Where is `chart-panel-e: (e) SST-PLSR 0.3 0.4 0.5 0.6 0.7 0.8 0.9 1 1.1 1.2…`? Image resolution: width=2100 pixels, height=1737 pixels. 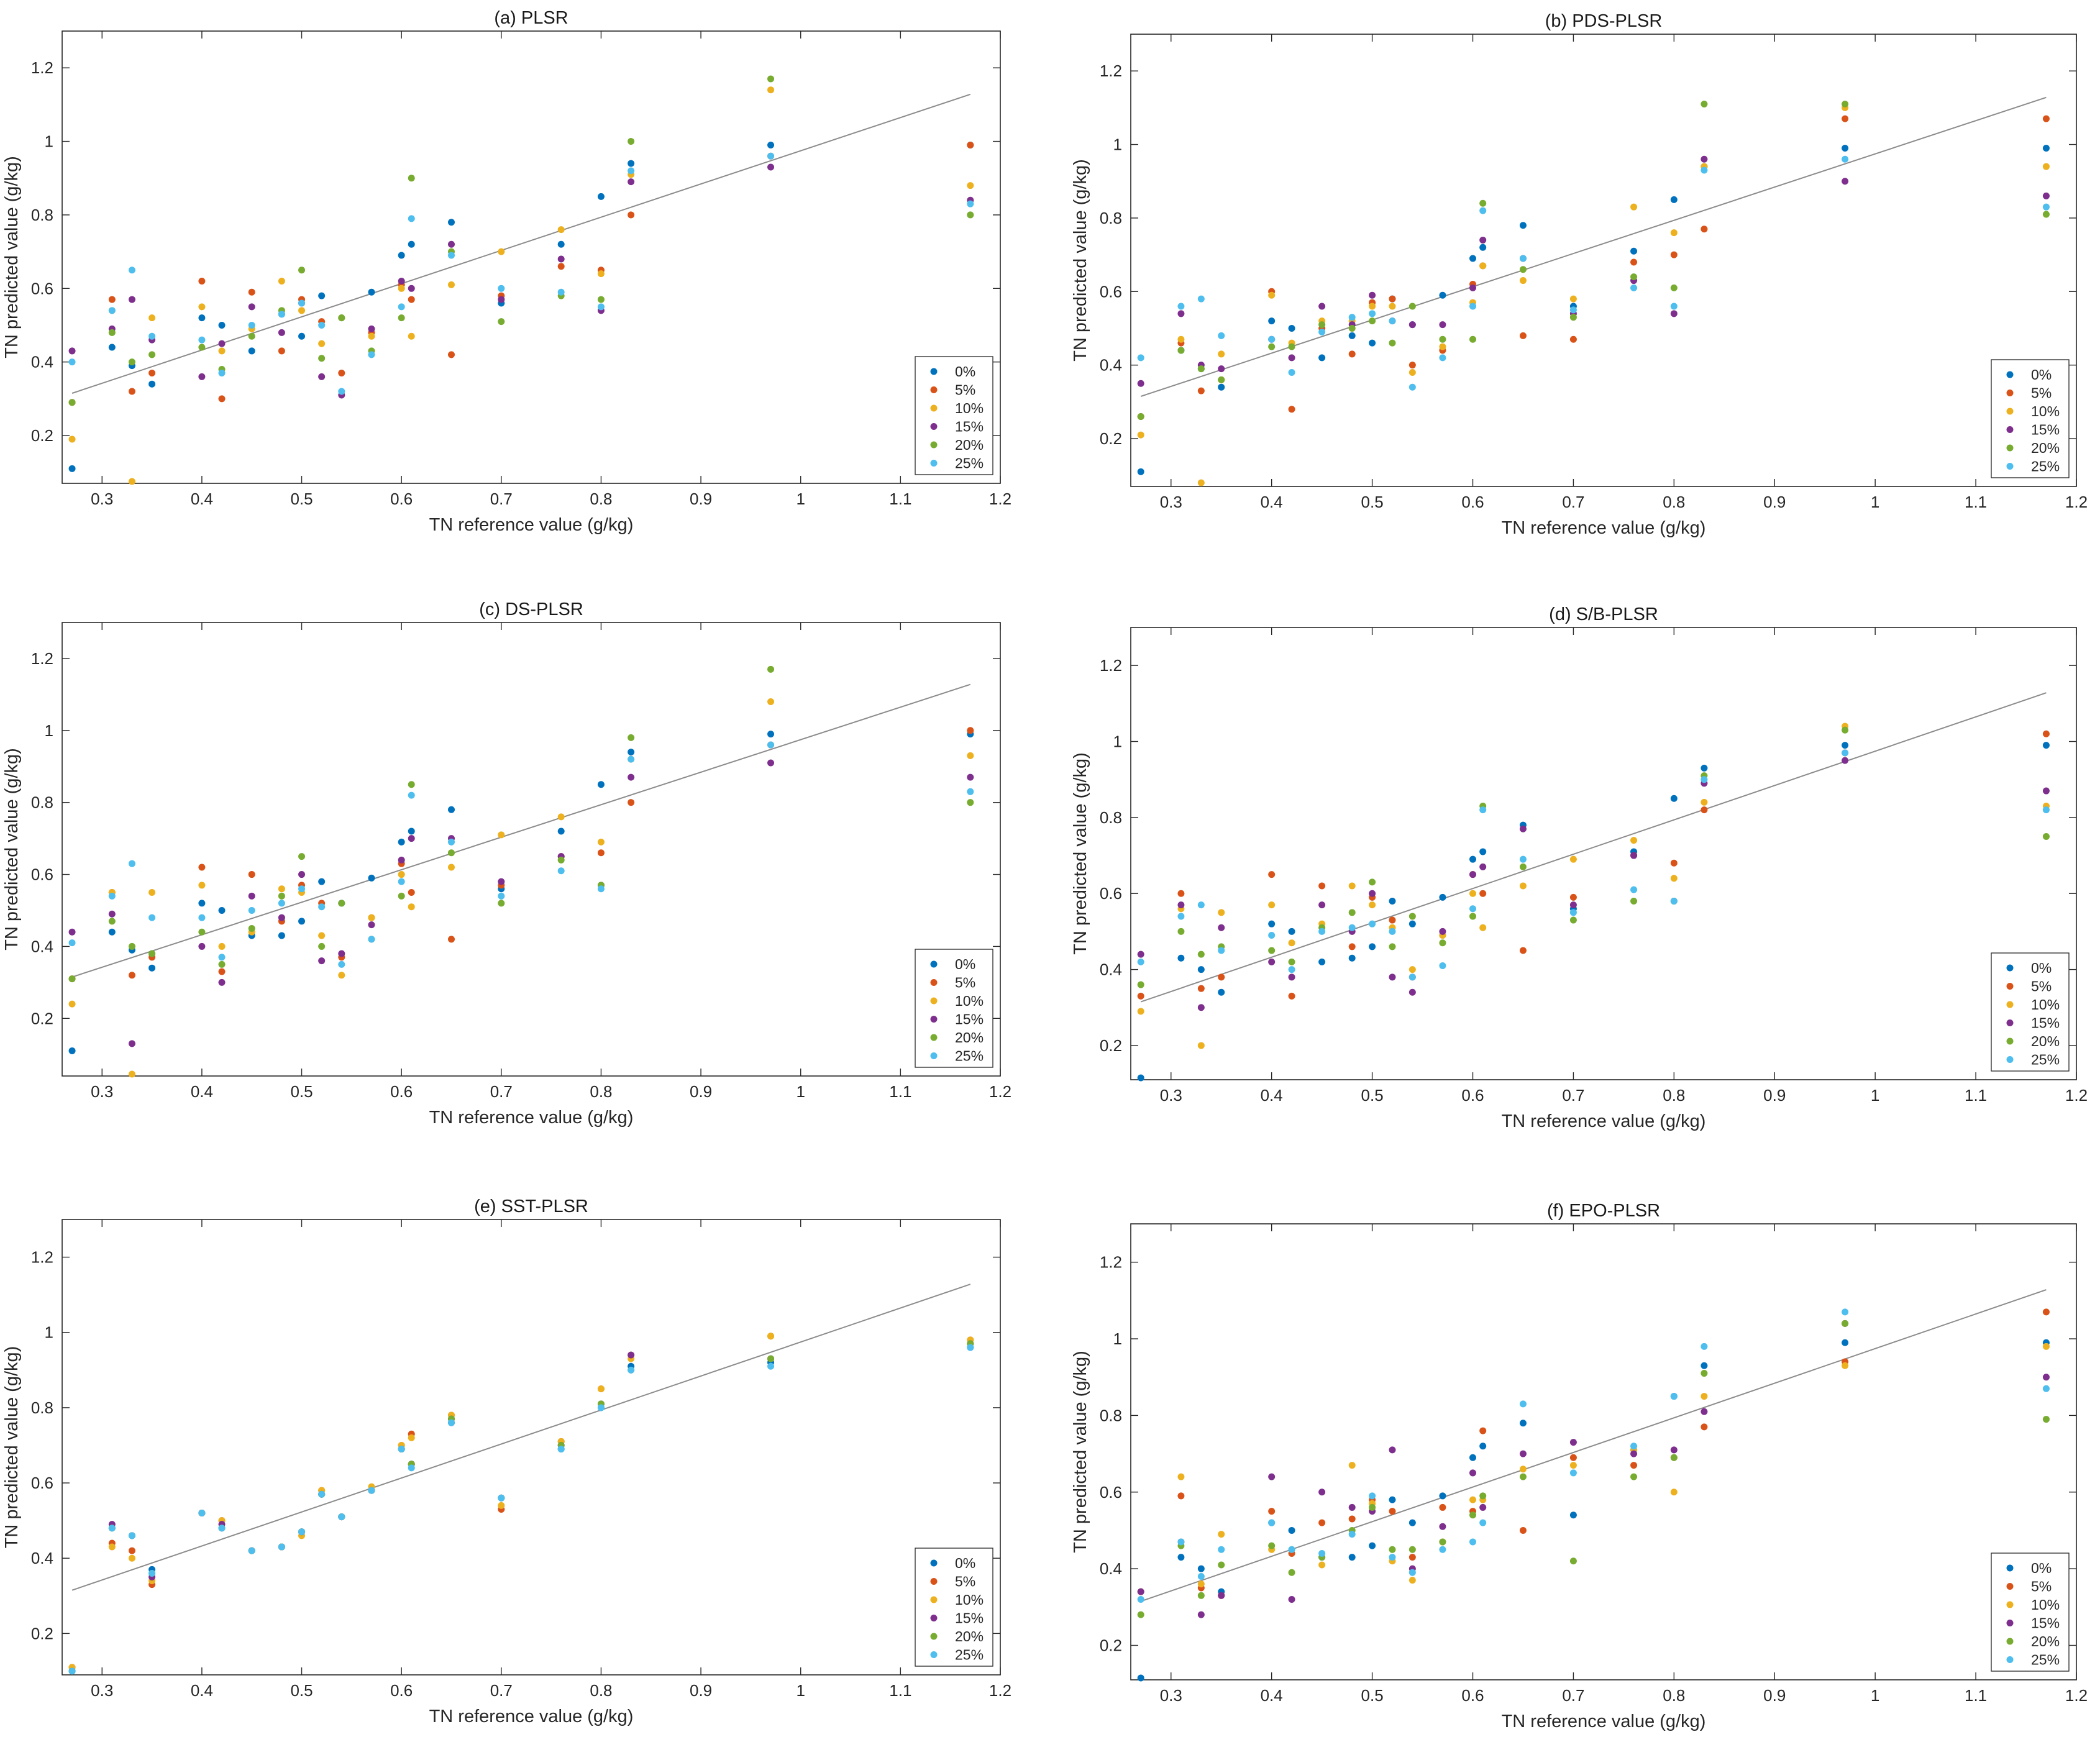 chart-panel-e: (e) SST-PLSR 0.3 0.4 0.5 0.6 0.7 0.8 0.9 1 1.1 1.2… is located at coordinates (506, 1461).